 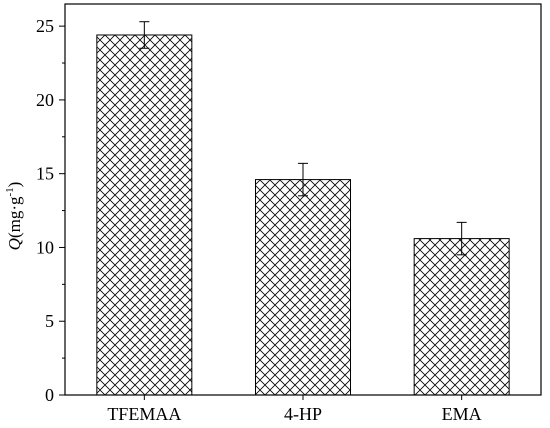 What do you see at coordinates (50, 210) in the screenshot?
I see `y-axis-ticks: 0 5 10 15 20 25` at bounding box center [50, 210].